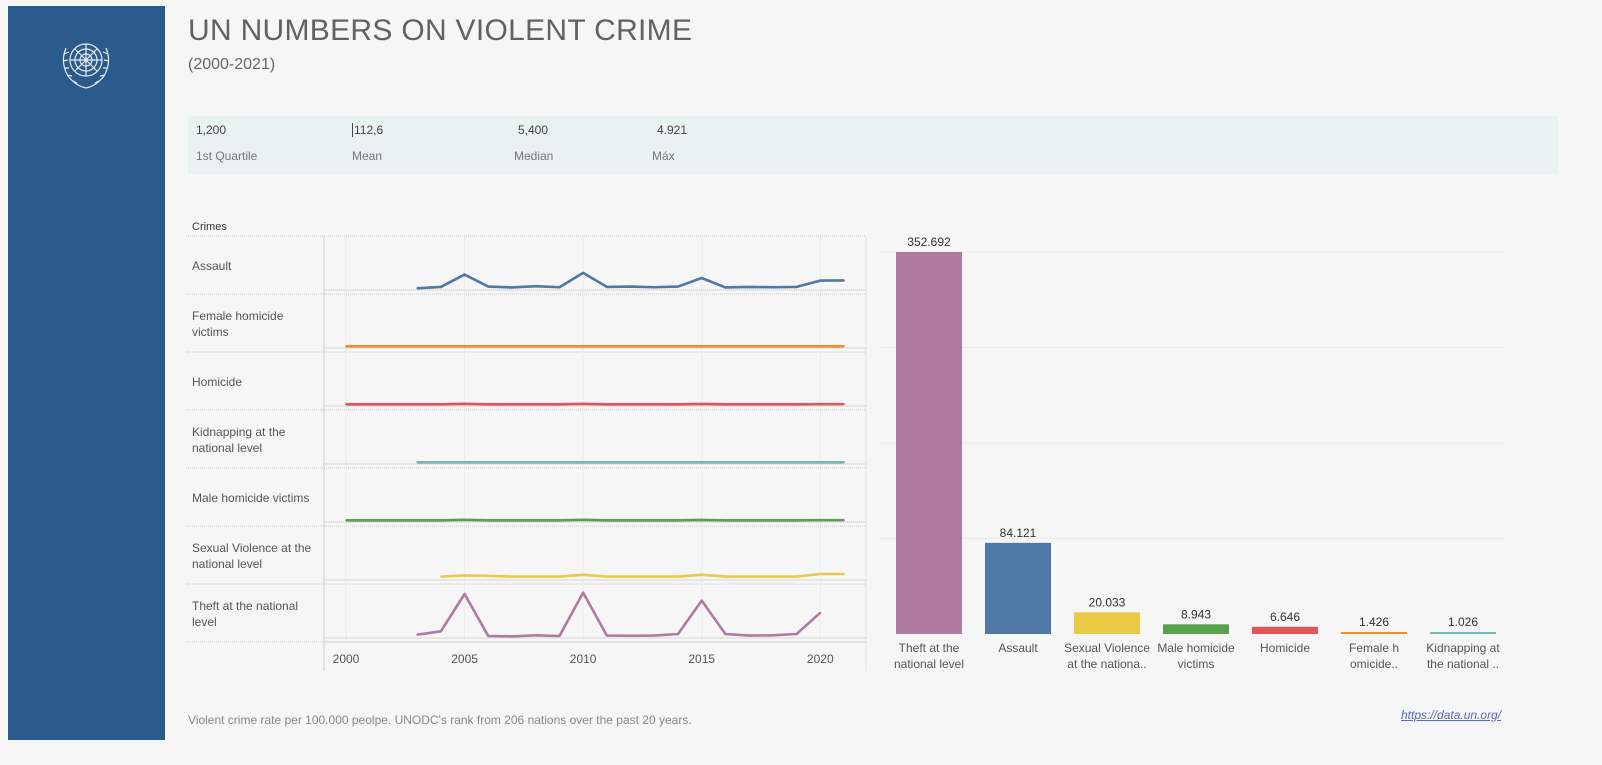 This screenshot has height=765, width=1602. I want to click on bar-category-label: at the nationa.., so click(1106, 664).